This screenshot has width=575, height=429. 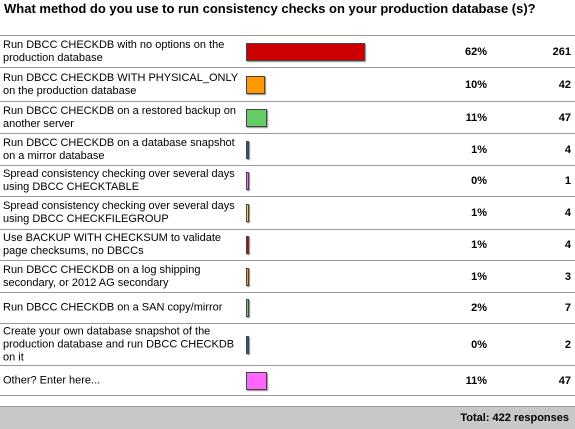 I want to click on count-label: 7, so click(x=567, y=308).